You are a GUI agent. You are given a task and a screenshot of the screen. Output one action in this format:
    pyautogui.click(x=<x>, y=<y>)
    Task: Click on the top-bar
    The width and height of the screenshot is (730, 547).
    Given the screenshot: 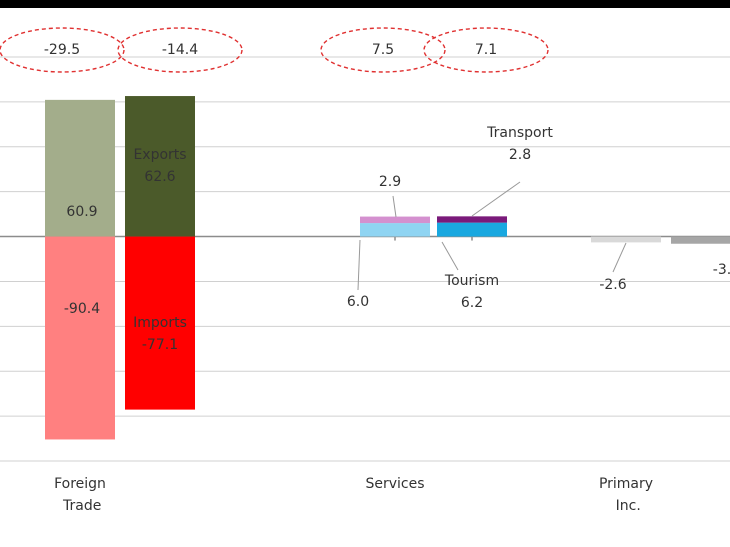 What is the action you would take?
    pyautogui.click(x=365, y=4)
    